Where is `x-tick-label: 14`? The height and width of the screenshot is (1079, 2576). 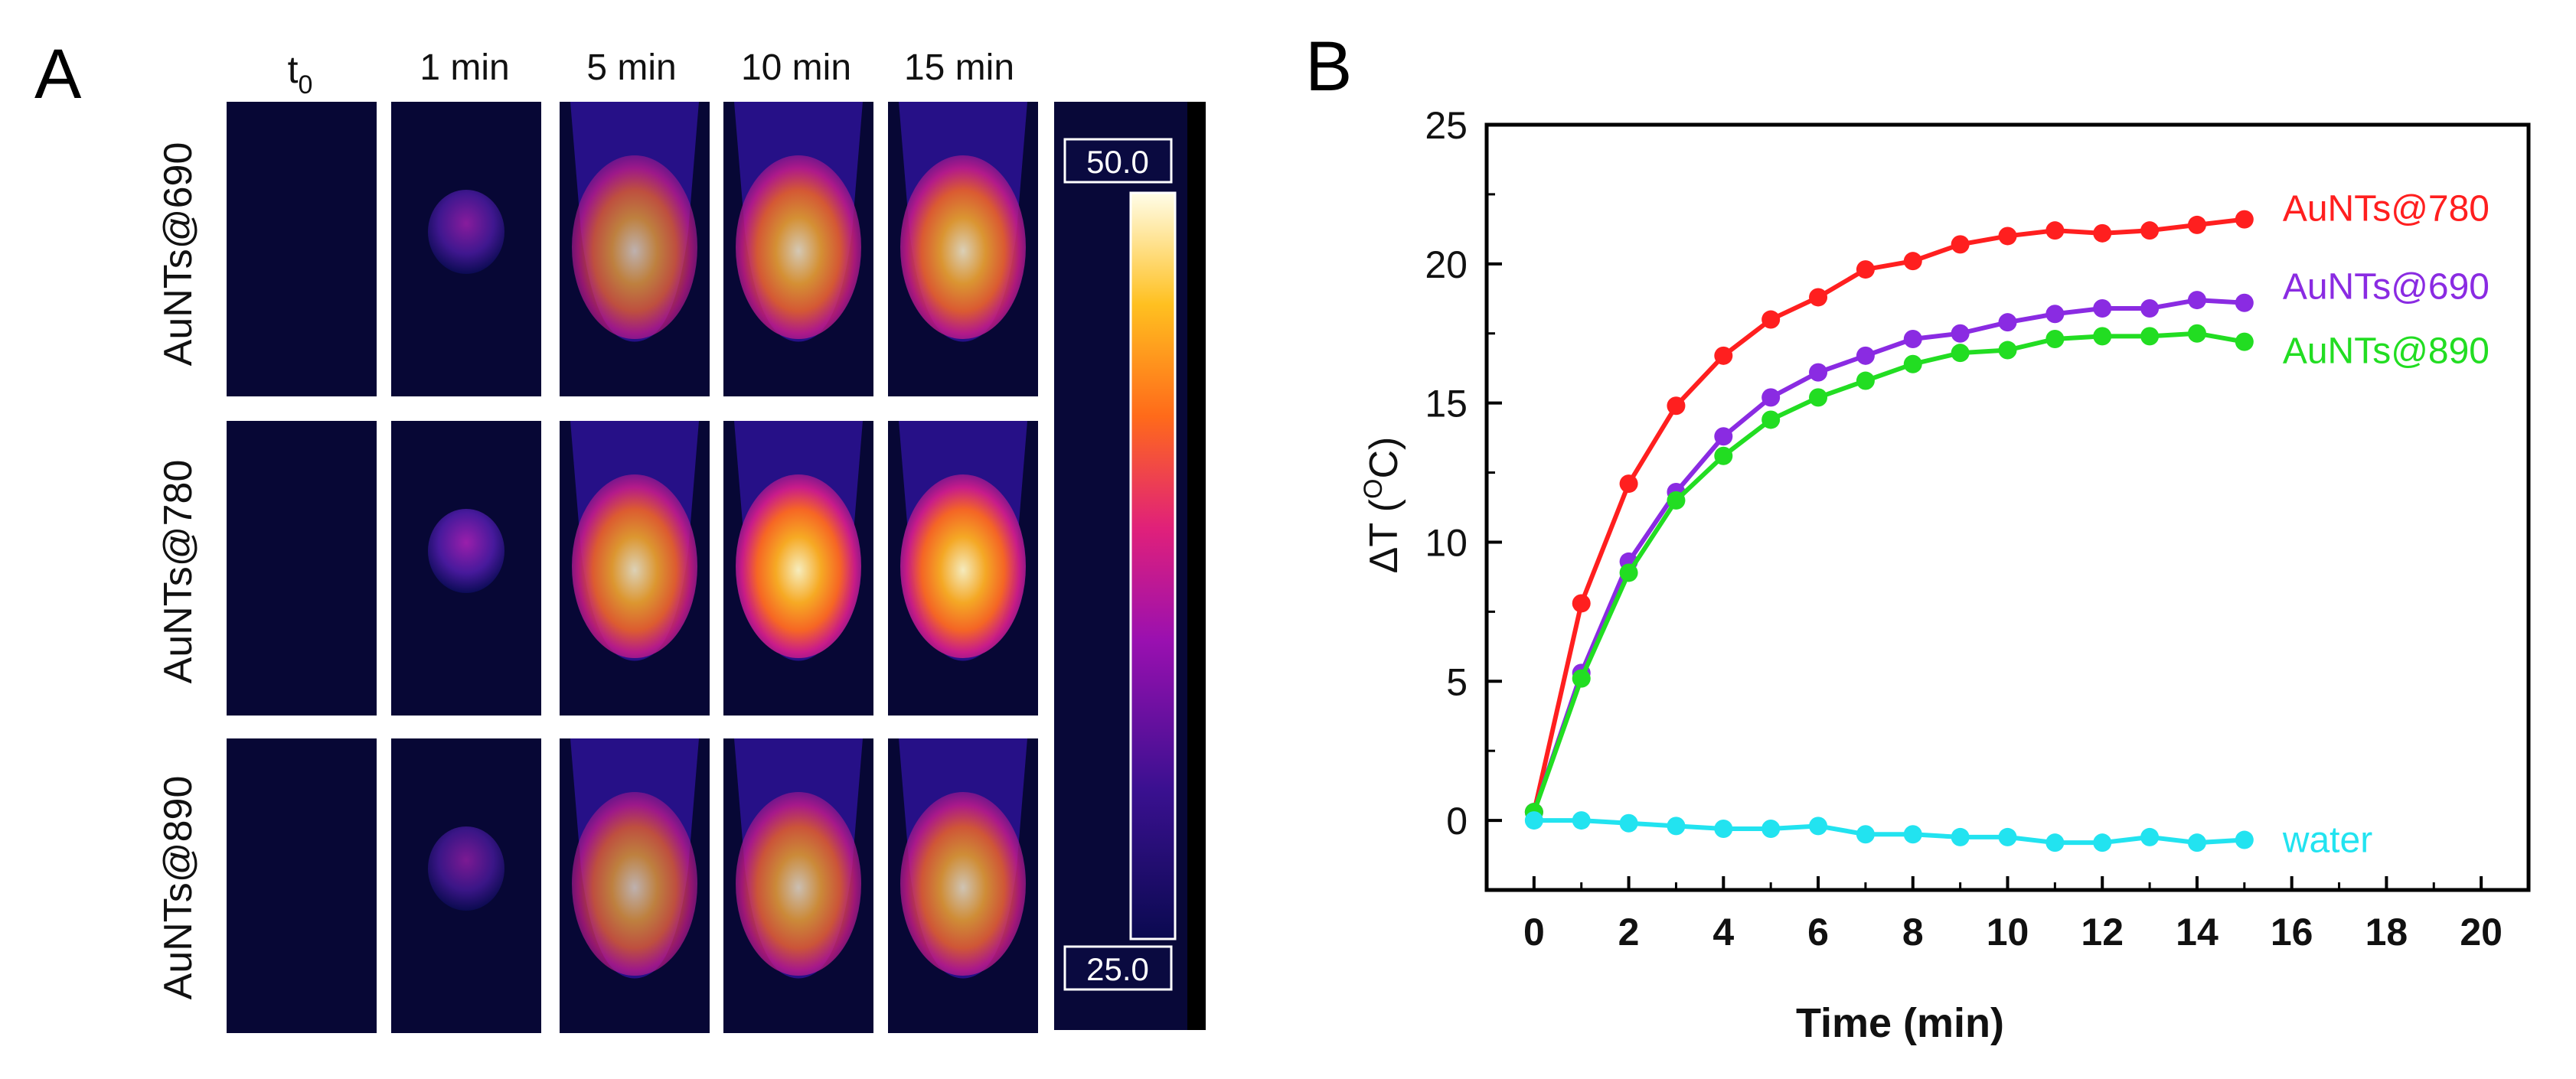
x-tick-label: 14 is located at coordinates (2197, 932).